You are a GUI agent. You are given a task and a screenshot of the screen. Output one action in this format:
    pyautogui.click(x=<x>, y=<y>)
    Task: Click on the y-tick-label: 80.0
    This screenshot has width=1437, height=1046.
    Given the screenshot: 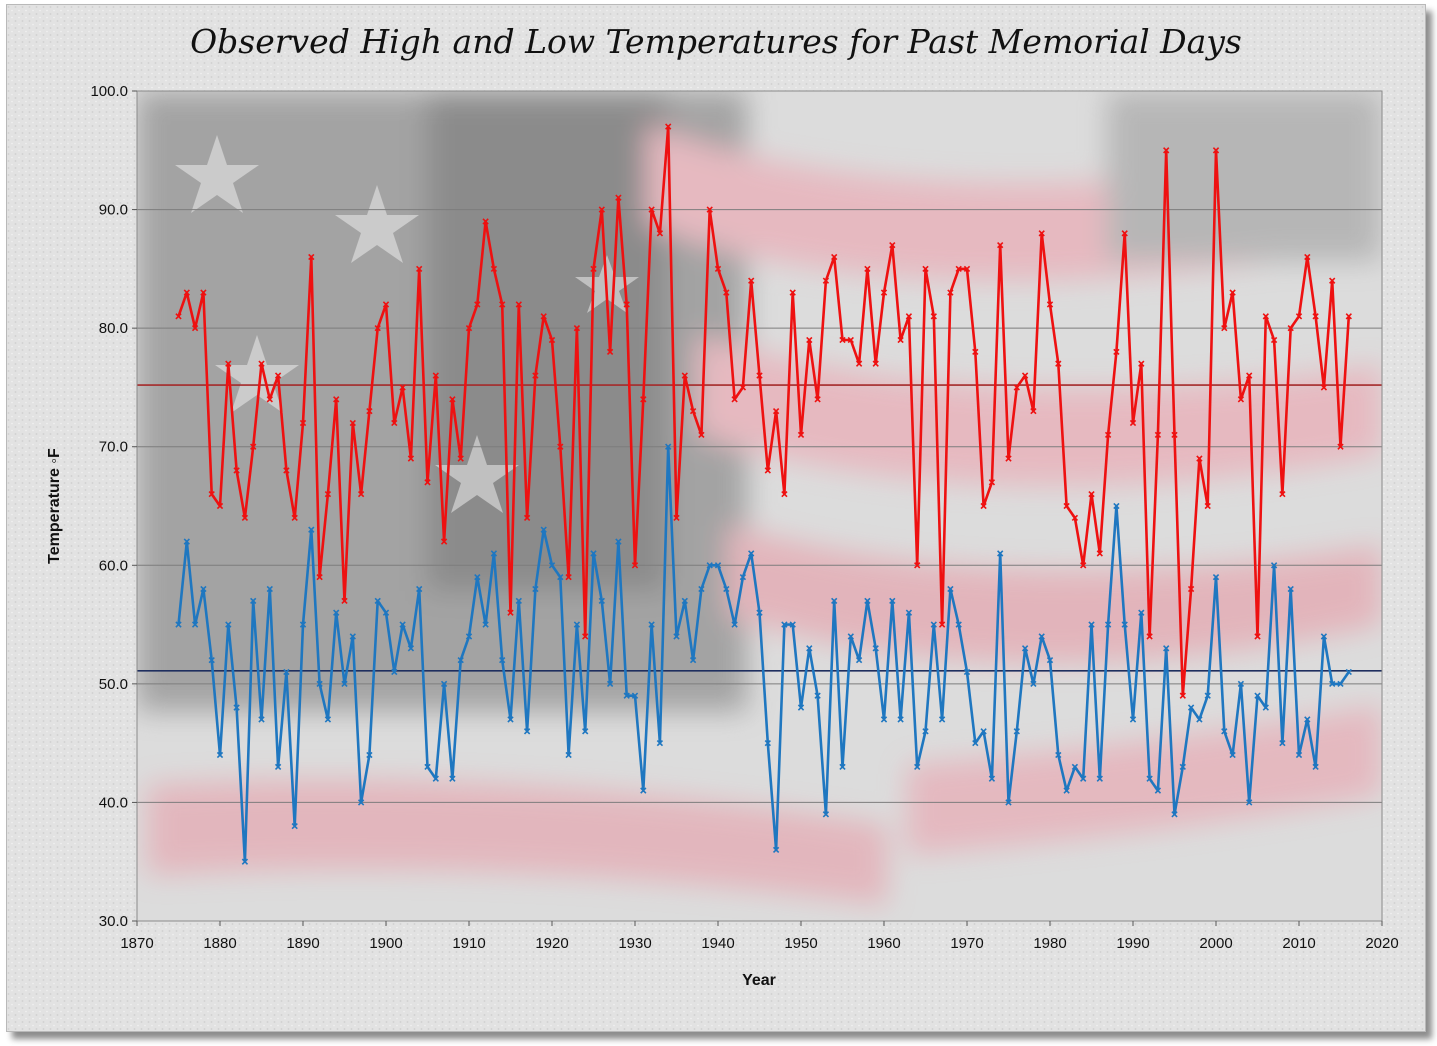 What is the action you would take?
    pyautogui.click(x=113, y=328)
    